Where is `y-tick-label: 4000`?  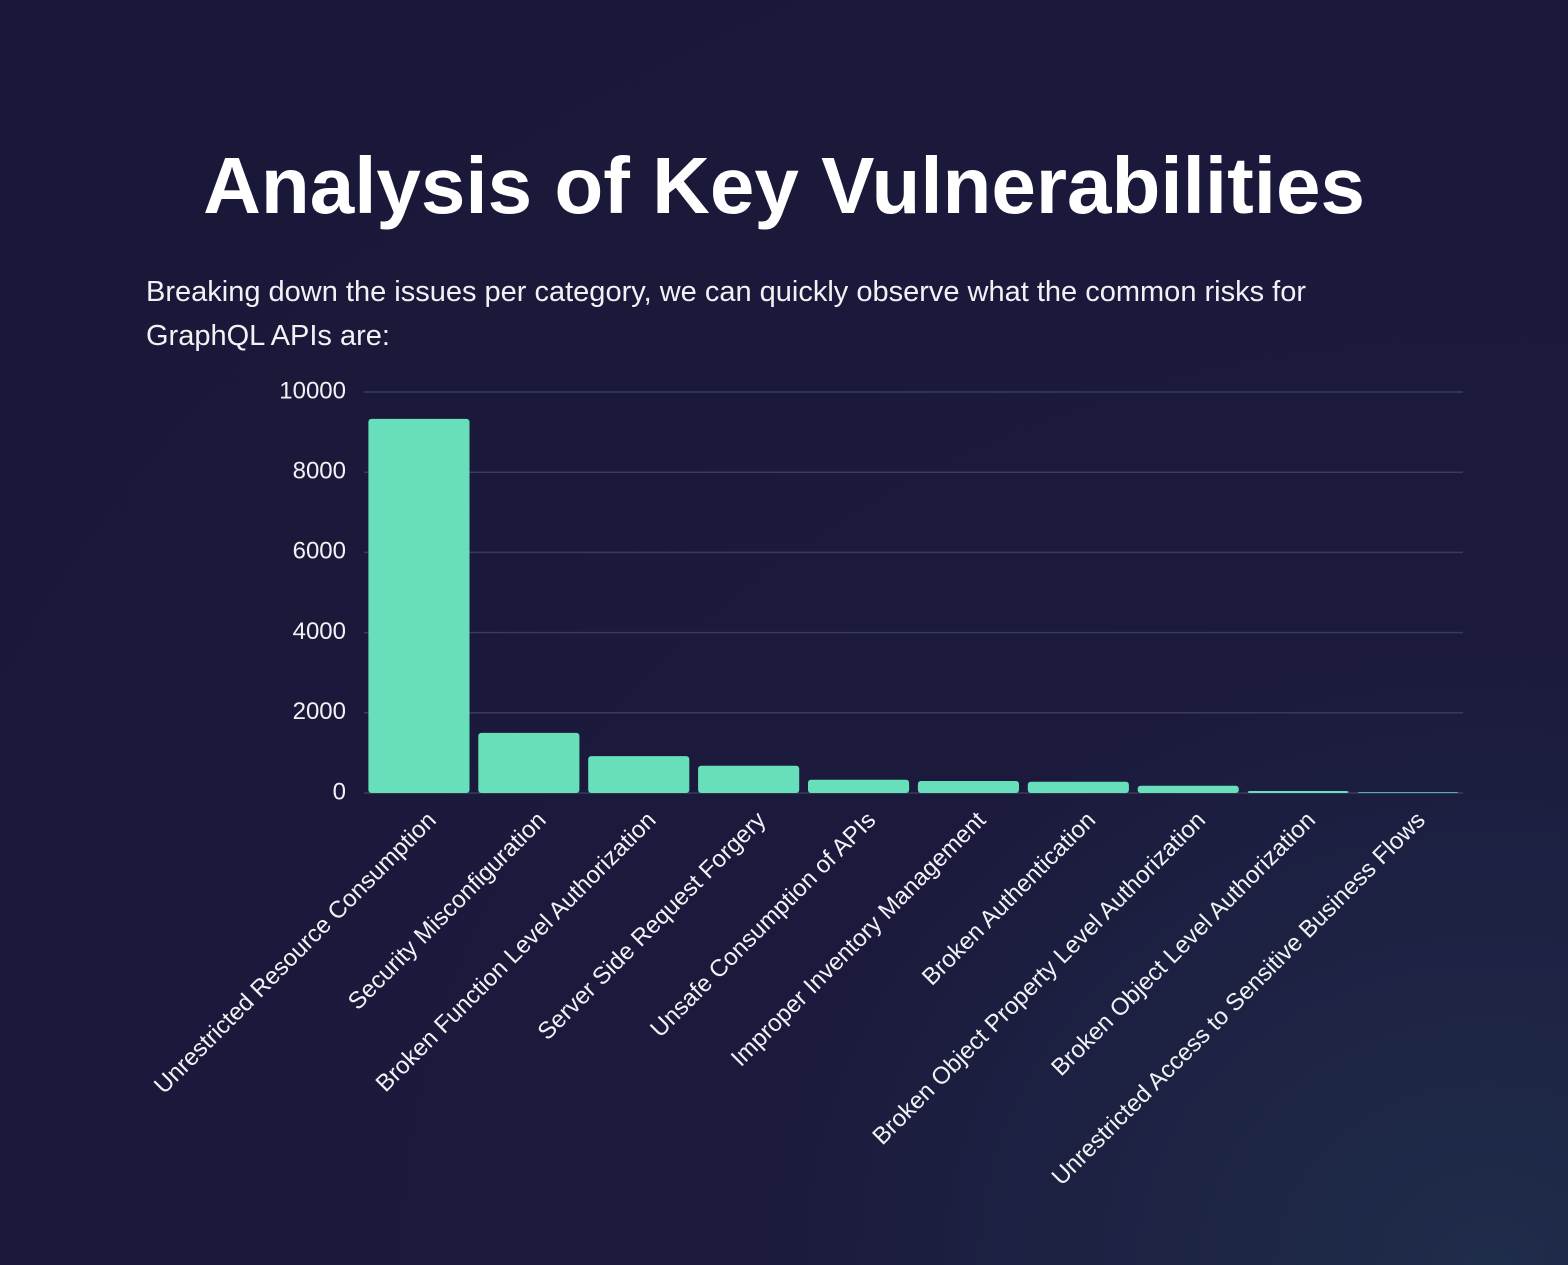 y-tick-label: 4000 is located at coordinates (319, 631).